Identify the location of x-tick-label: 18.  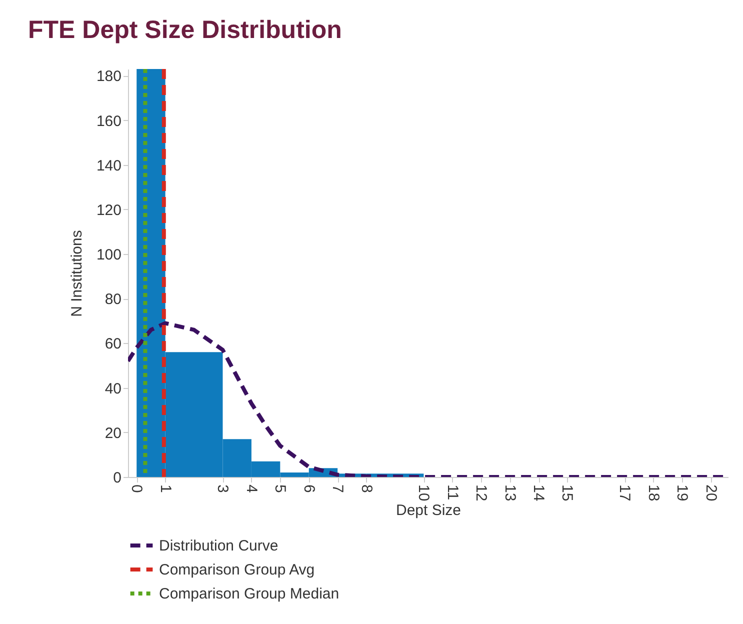
(653, 493).